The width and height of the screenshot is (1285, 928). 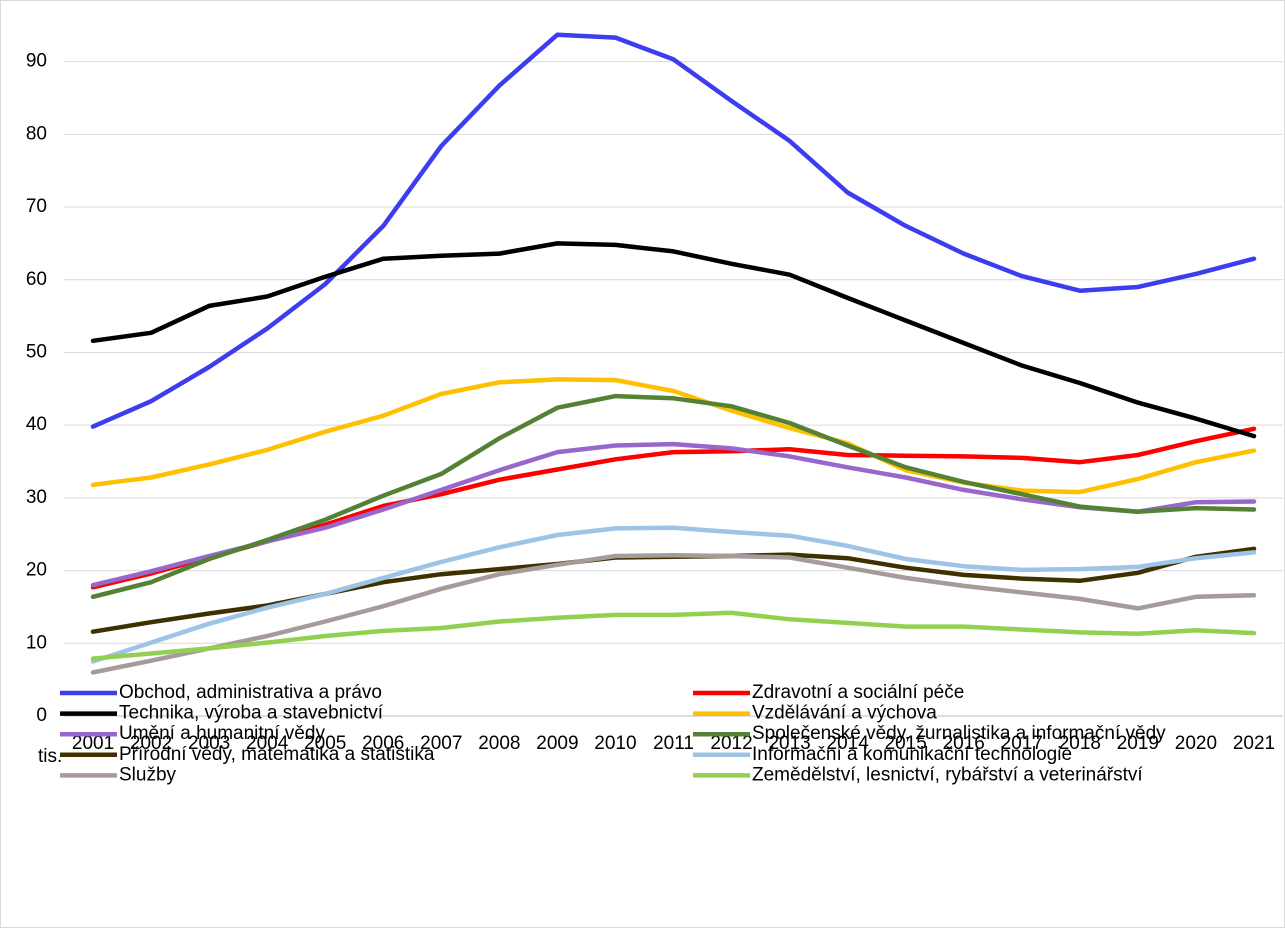 I want to click on legend-label: Přírodní vědy, matematika a statistika, so click(x=277, y=754).